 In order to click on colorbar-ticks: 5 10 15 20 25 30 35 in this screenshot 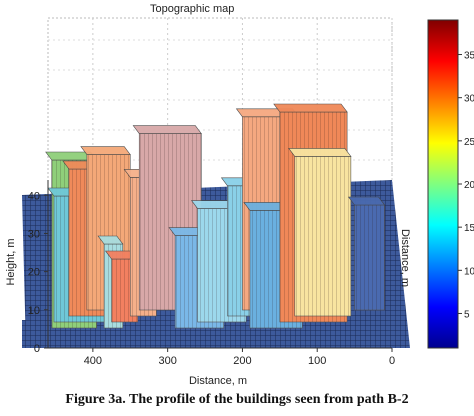, I will do `click(466, 185)`.